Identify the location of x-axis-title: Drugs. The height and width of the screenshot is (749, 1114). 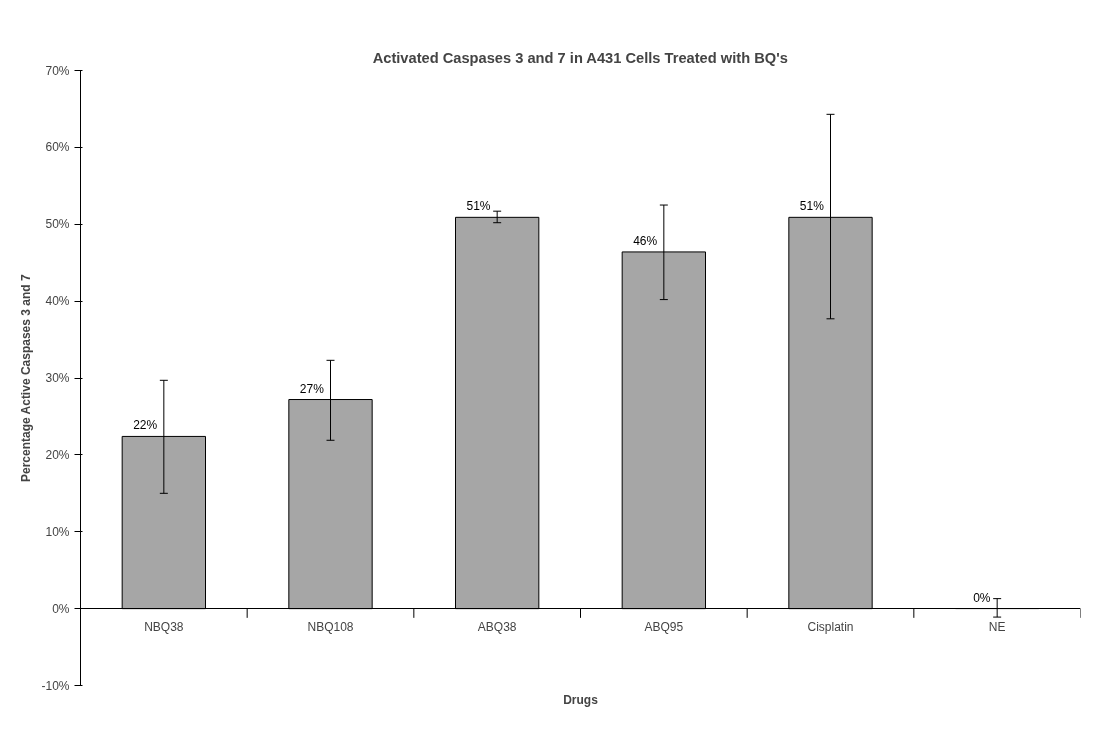
(581, 699).